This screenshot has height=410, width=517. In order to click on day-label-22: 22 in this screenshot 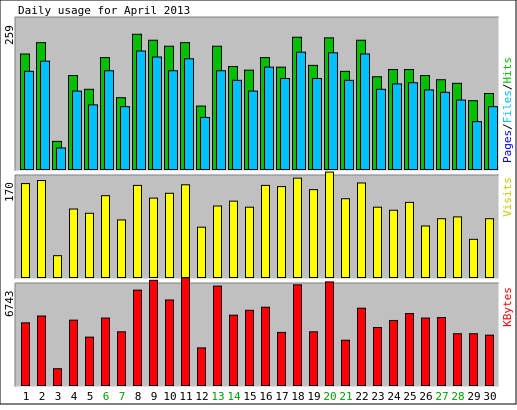, I will do `click(361, 396)`.